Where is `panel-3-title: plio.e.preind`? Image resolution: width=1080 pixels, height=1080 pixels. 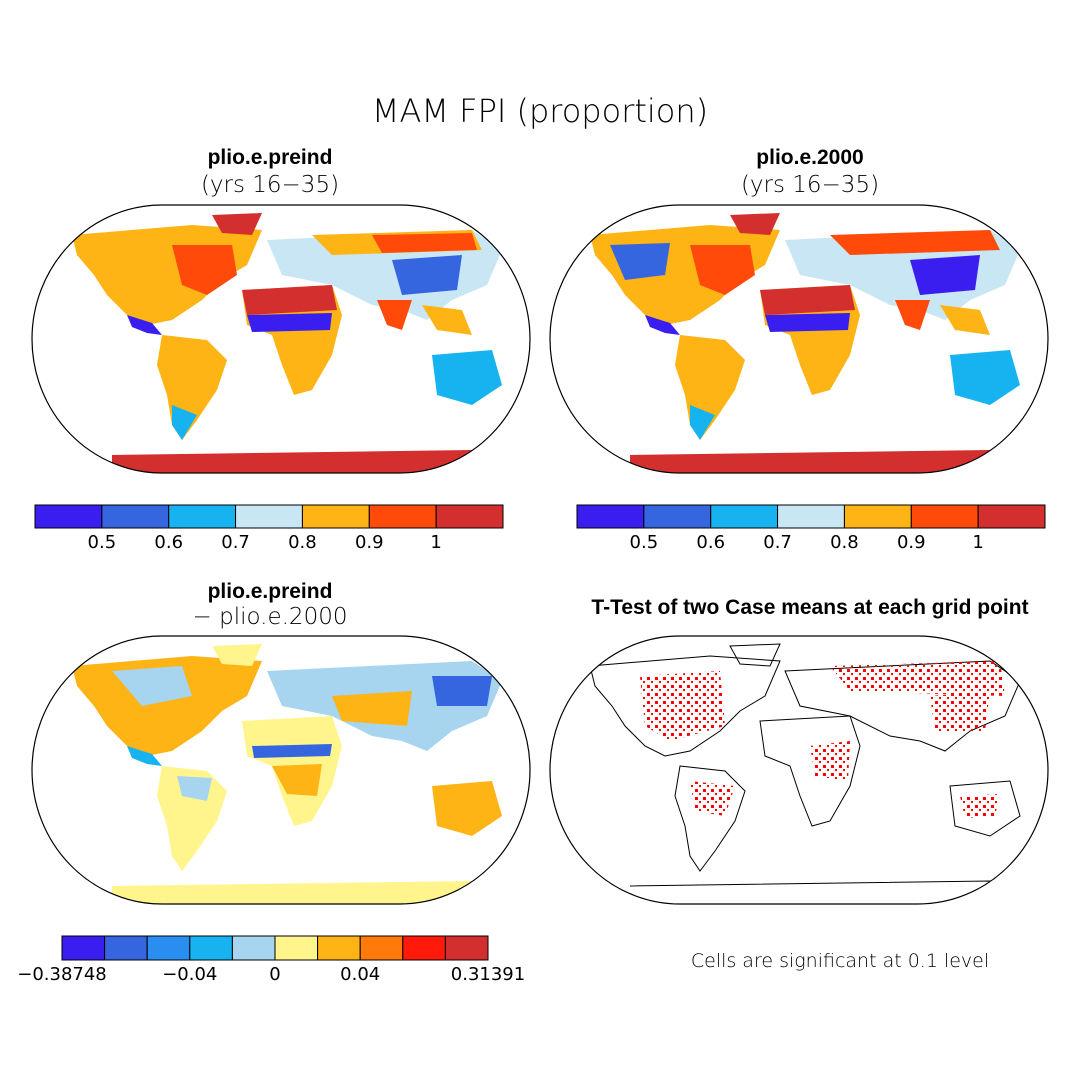
panel-3-title: plio.e.preind is located at coordinates (270, 591).